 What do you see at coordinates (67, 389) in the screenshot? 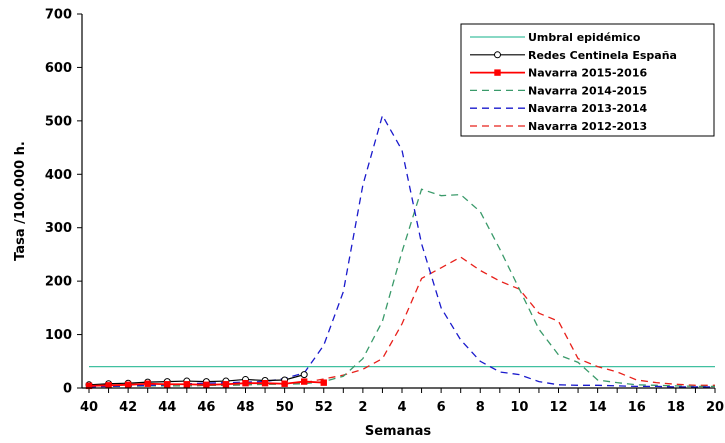
I see `y-tick-label: 0` at bounding box center [67, 389].